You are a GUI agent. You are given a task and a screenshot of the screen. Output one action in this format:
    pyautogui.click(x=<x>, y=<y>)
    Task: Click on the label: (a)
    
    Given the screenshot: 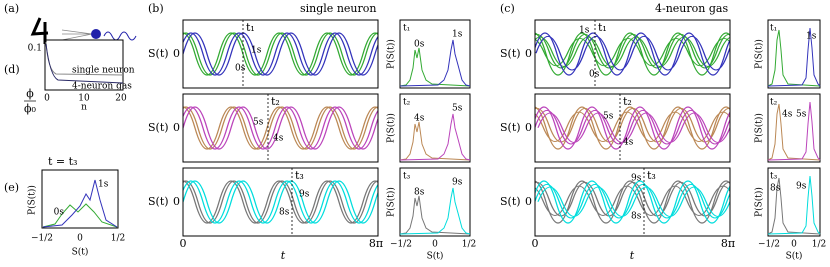 What is the action you would take?
    pyautogui.click(x=11, y=8)
    